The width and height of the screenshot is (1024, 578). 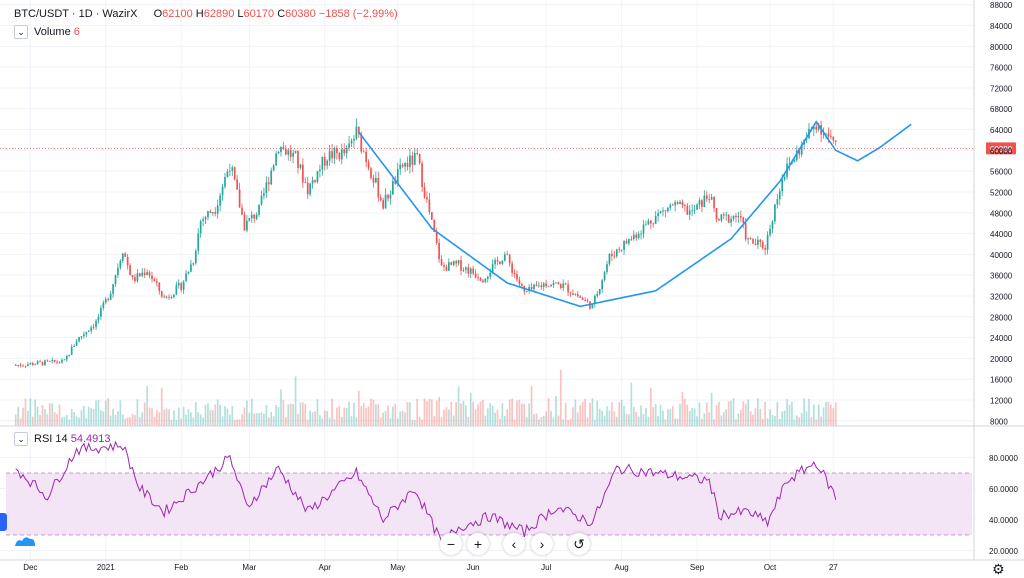 What do you see at coordinates (76, 14) in the screenshot?
I see `symbol-title: BTC/USDT · 1D · WazirX` at bounding box center [76, 14].